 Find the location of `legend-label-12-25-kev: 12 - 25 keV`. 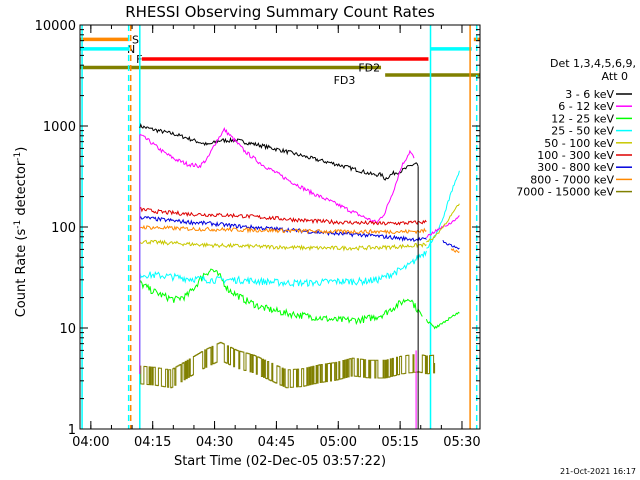

legend-label-12-25-kev: 12 - 25 keV is located at coordinates (582, 118).